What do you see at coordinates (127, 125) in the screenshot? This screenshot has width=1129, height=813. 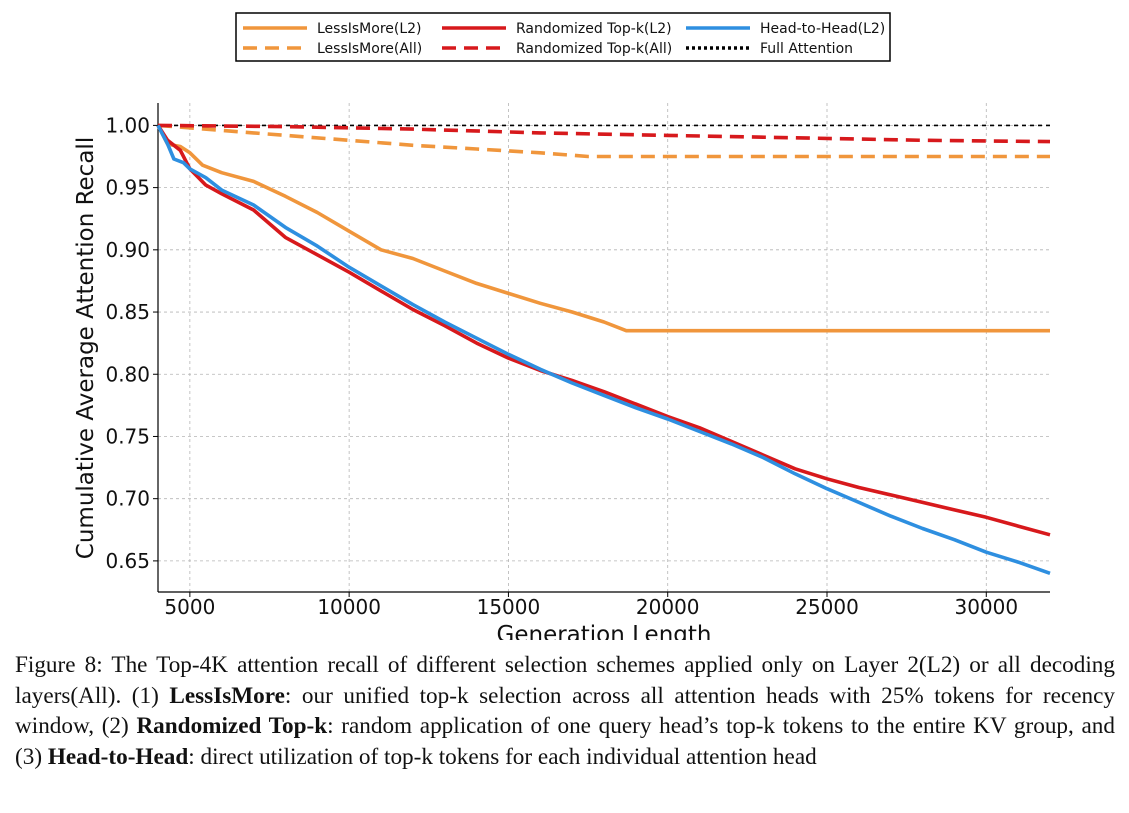 I see `y-tick-label: 1.00` at bounding box center [127, 125].